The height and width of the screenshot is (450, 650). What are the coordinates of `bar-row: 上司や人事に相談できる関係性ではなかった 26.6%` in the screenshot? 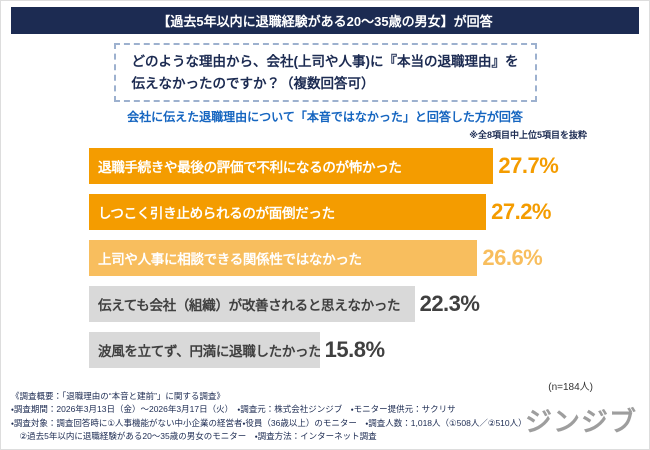 It's located at (369, 258).